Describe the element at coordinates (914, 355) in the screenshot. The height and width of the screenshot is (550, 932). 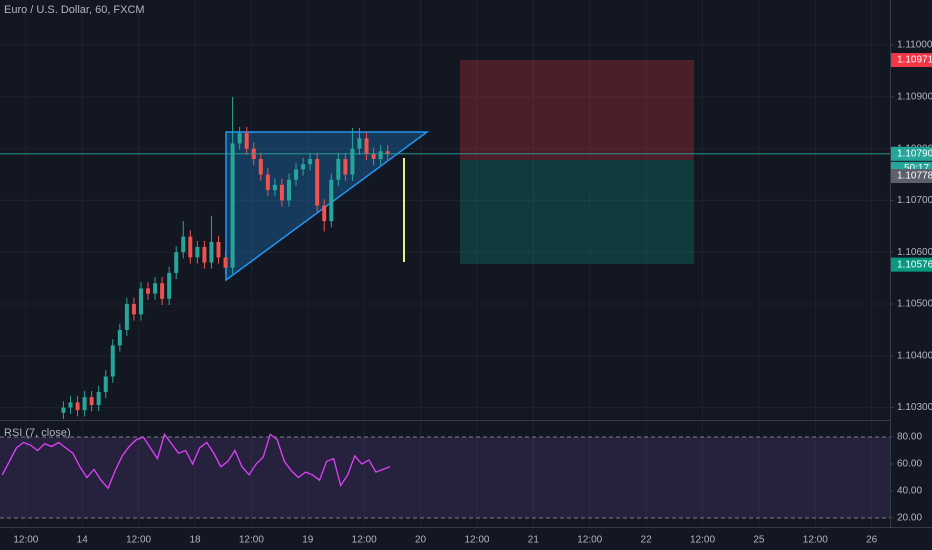
I see `y-tick-label: 1.10400` at that location.